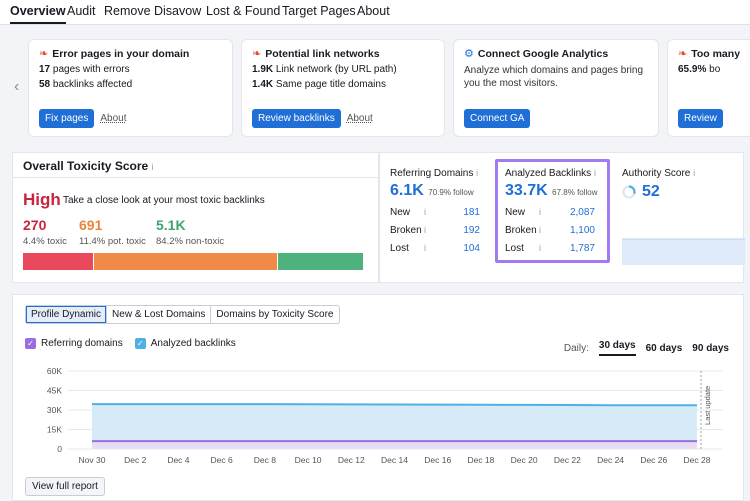 The width and height of the screenshot is (750, 501). I want to click on pot-toxic-segment, so click(186, 261).